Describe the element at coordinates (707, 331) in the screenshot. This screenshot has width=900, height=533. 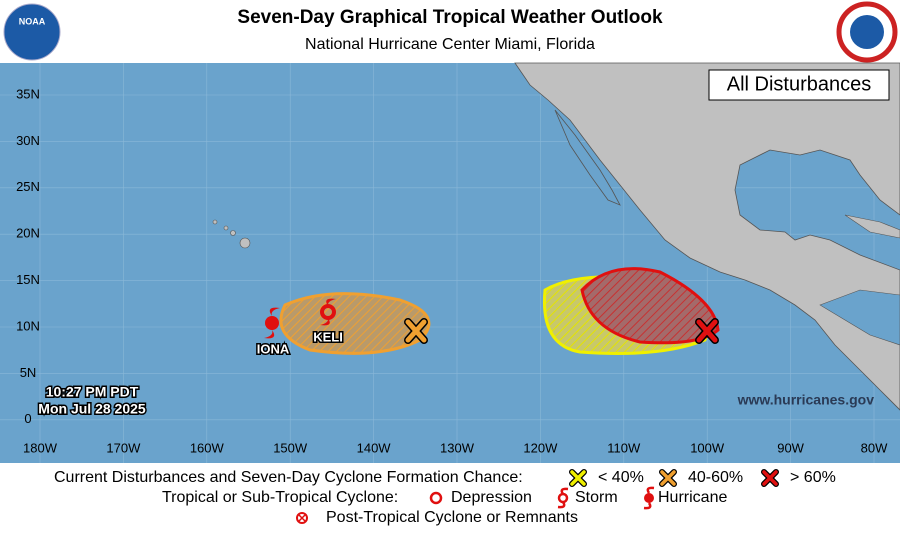
I see `red-x-fill` at that location.